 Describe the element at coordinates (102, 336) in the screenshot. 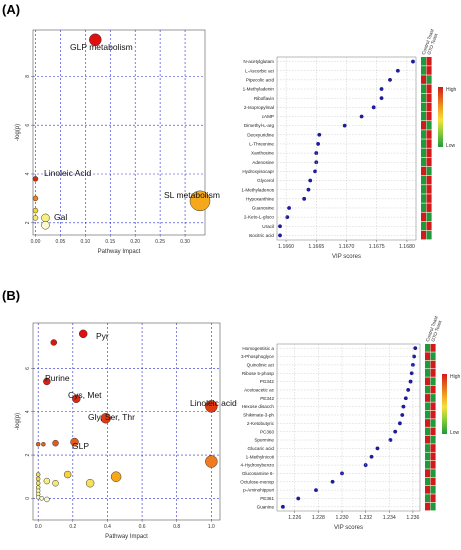

I see `annotation-label: Pyr` at that location.